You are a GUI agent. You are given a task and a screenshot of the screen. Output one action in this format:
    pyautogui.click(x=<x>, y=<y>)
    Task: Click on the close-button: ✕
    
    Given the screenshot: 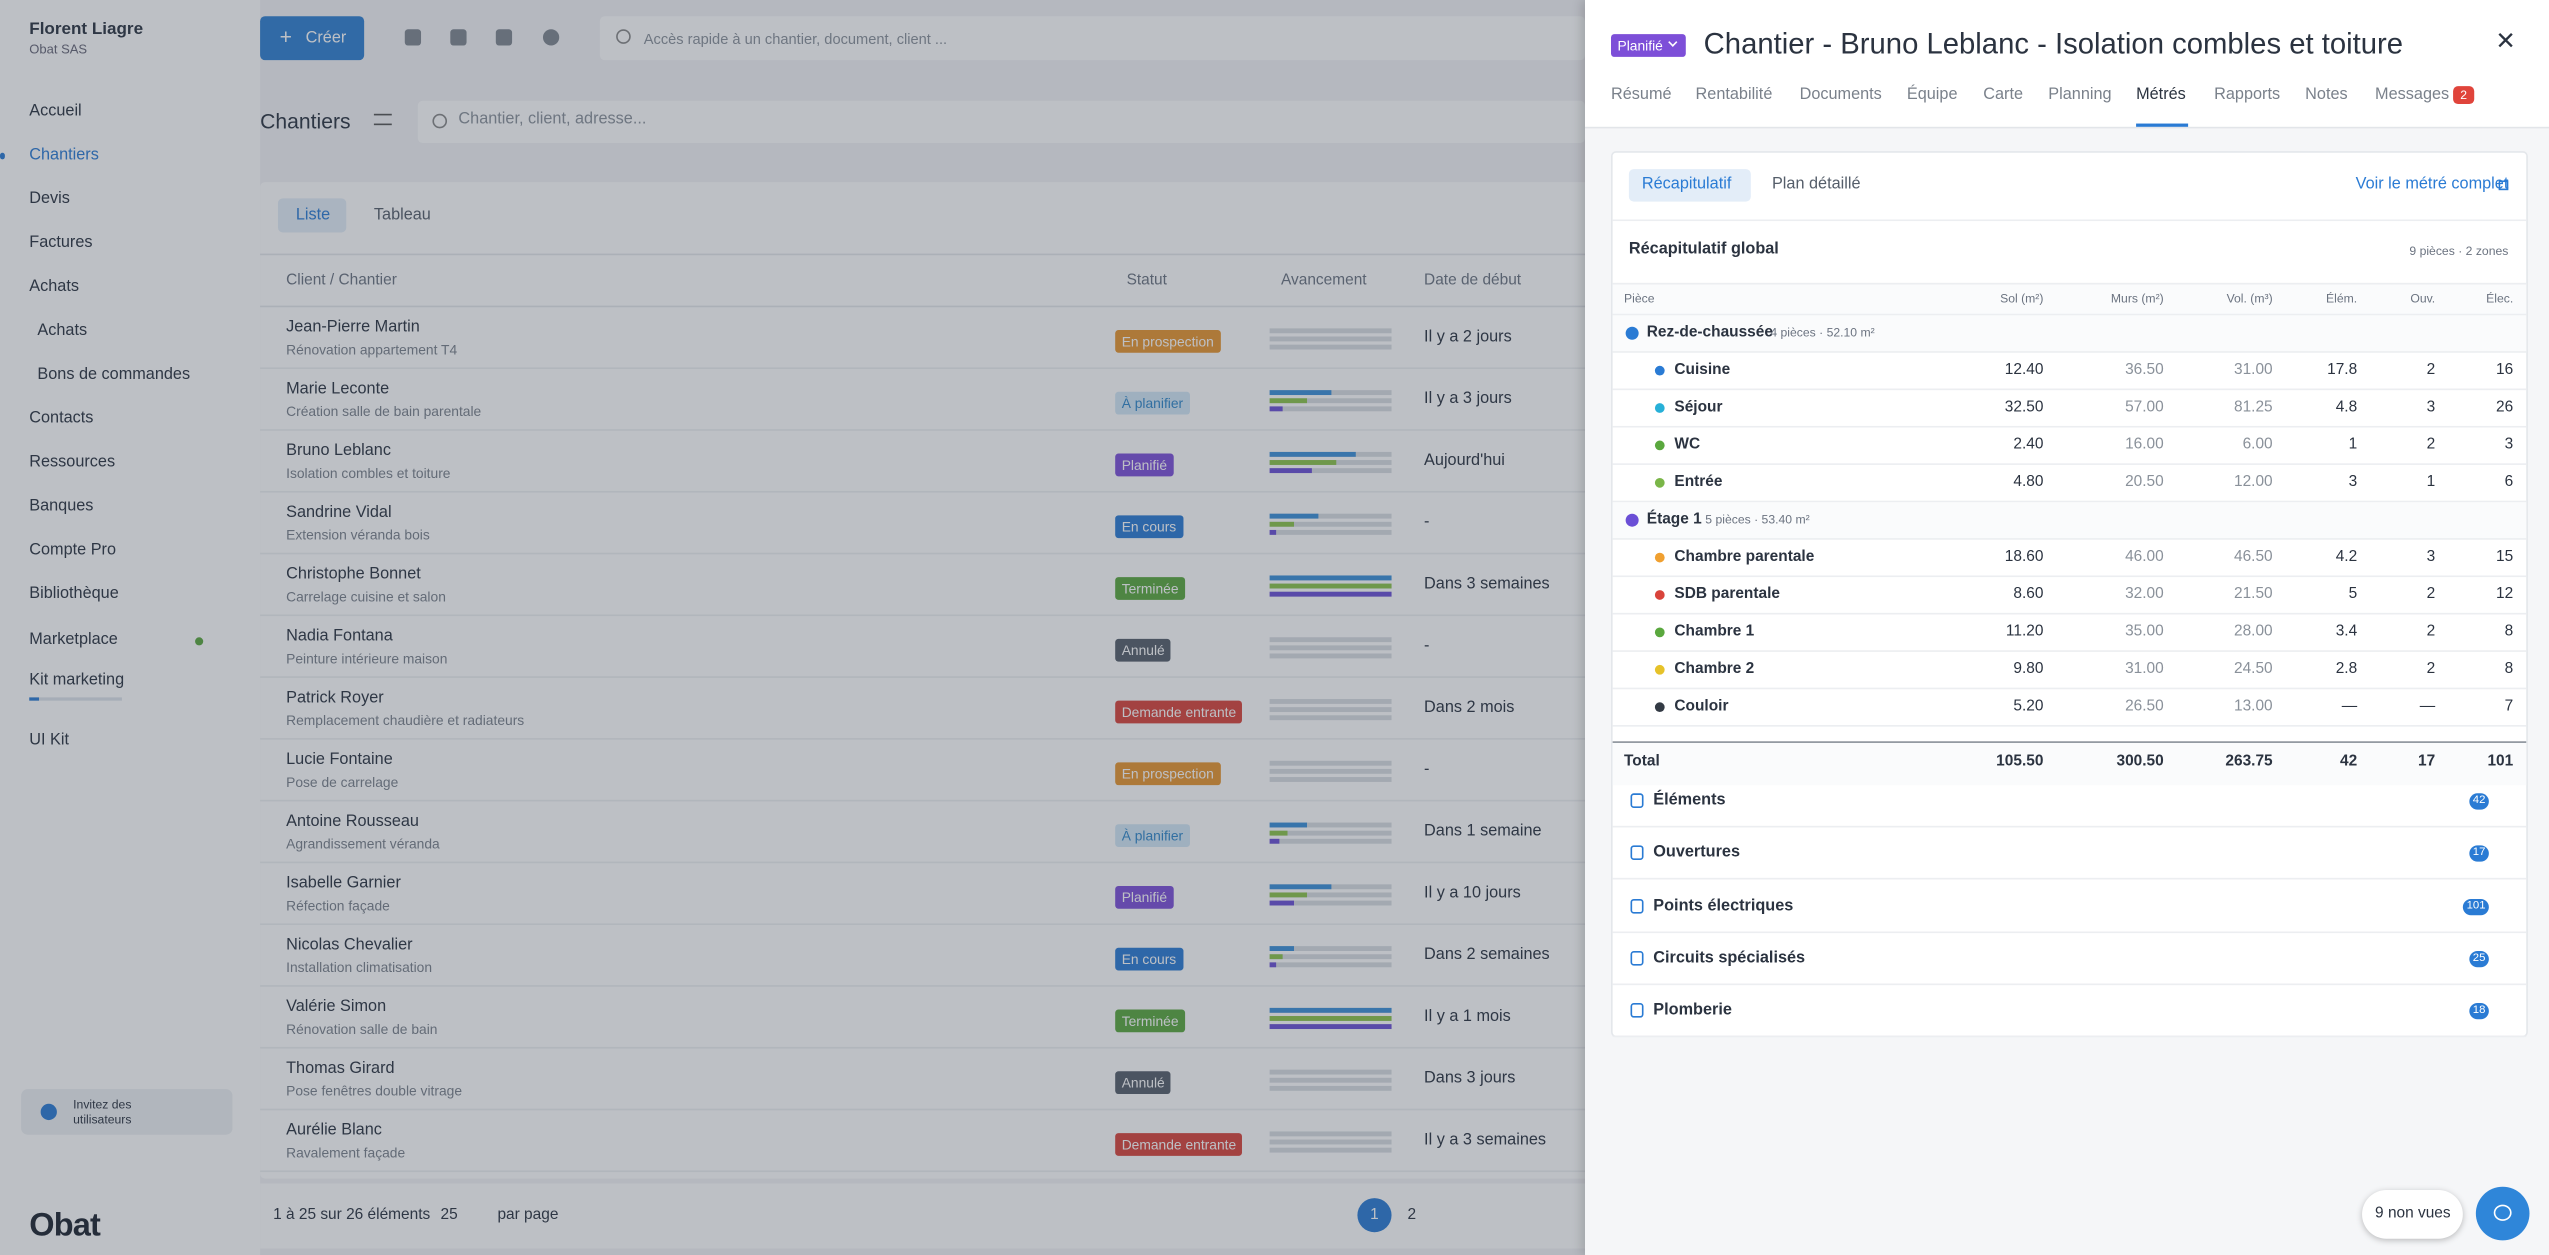 What is the action you would take?
    pyautogui.click(x=2505, y=41)
    